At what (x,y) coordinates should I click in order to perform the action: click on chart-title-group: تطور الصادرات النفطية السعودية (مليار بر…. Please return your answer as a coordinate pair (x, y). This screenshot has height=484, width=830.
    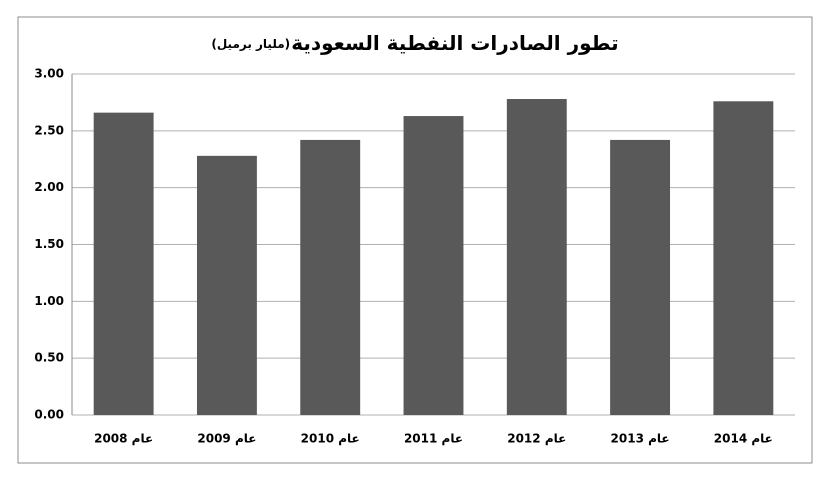
    Looking at the image, I should click on (414, 43).